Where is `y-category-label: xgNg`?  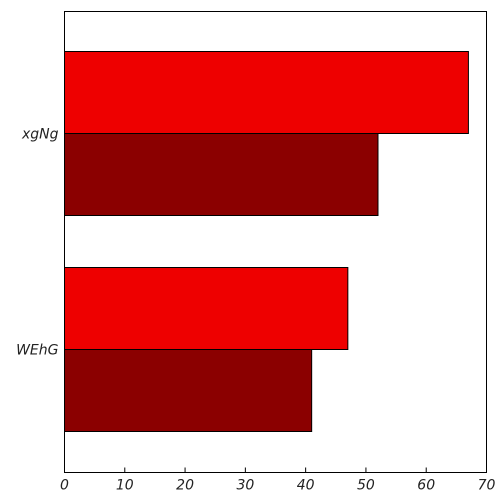 y-category-label: xgNg is located at coordinates (40, 135).